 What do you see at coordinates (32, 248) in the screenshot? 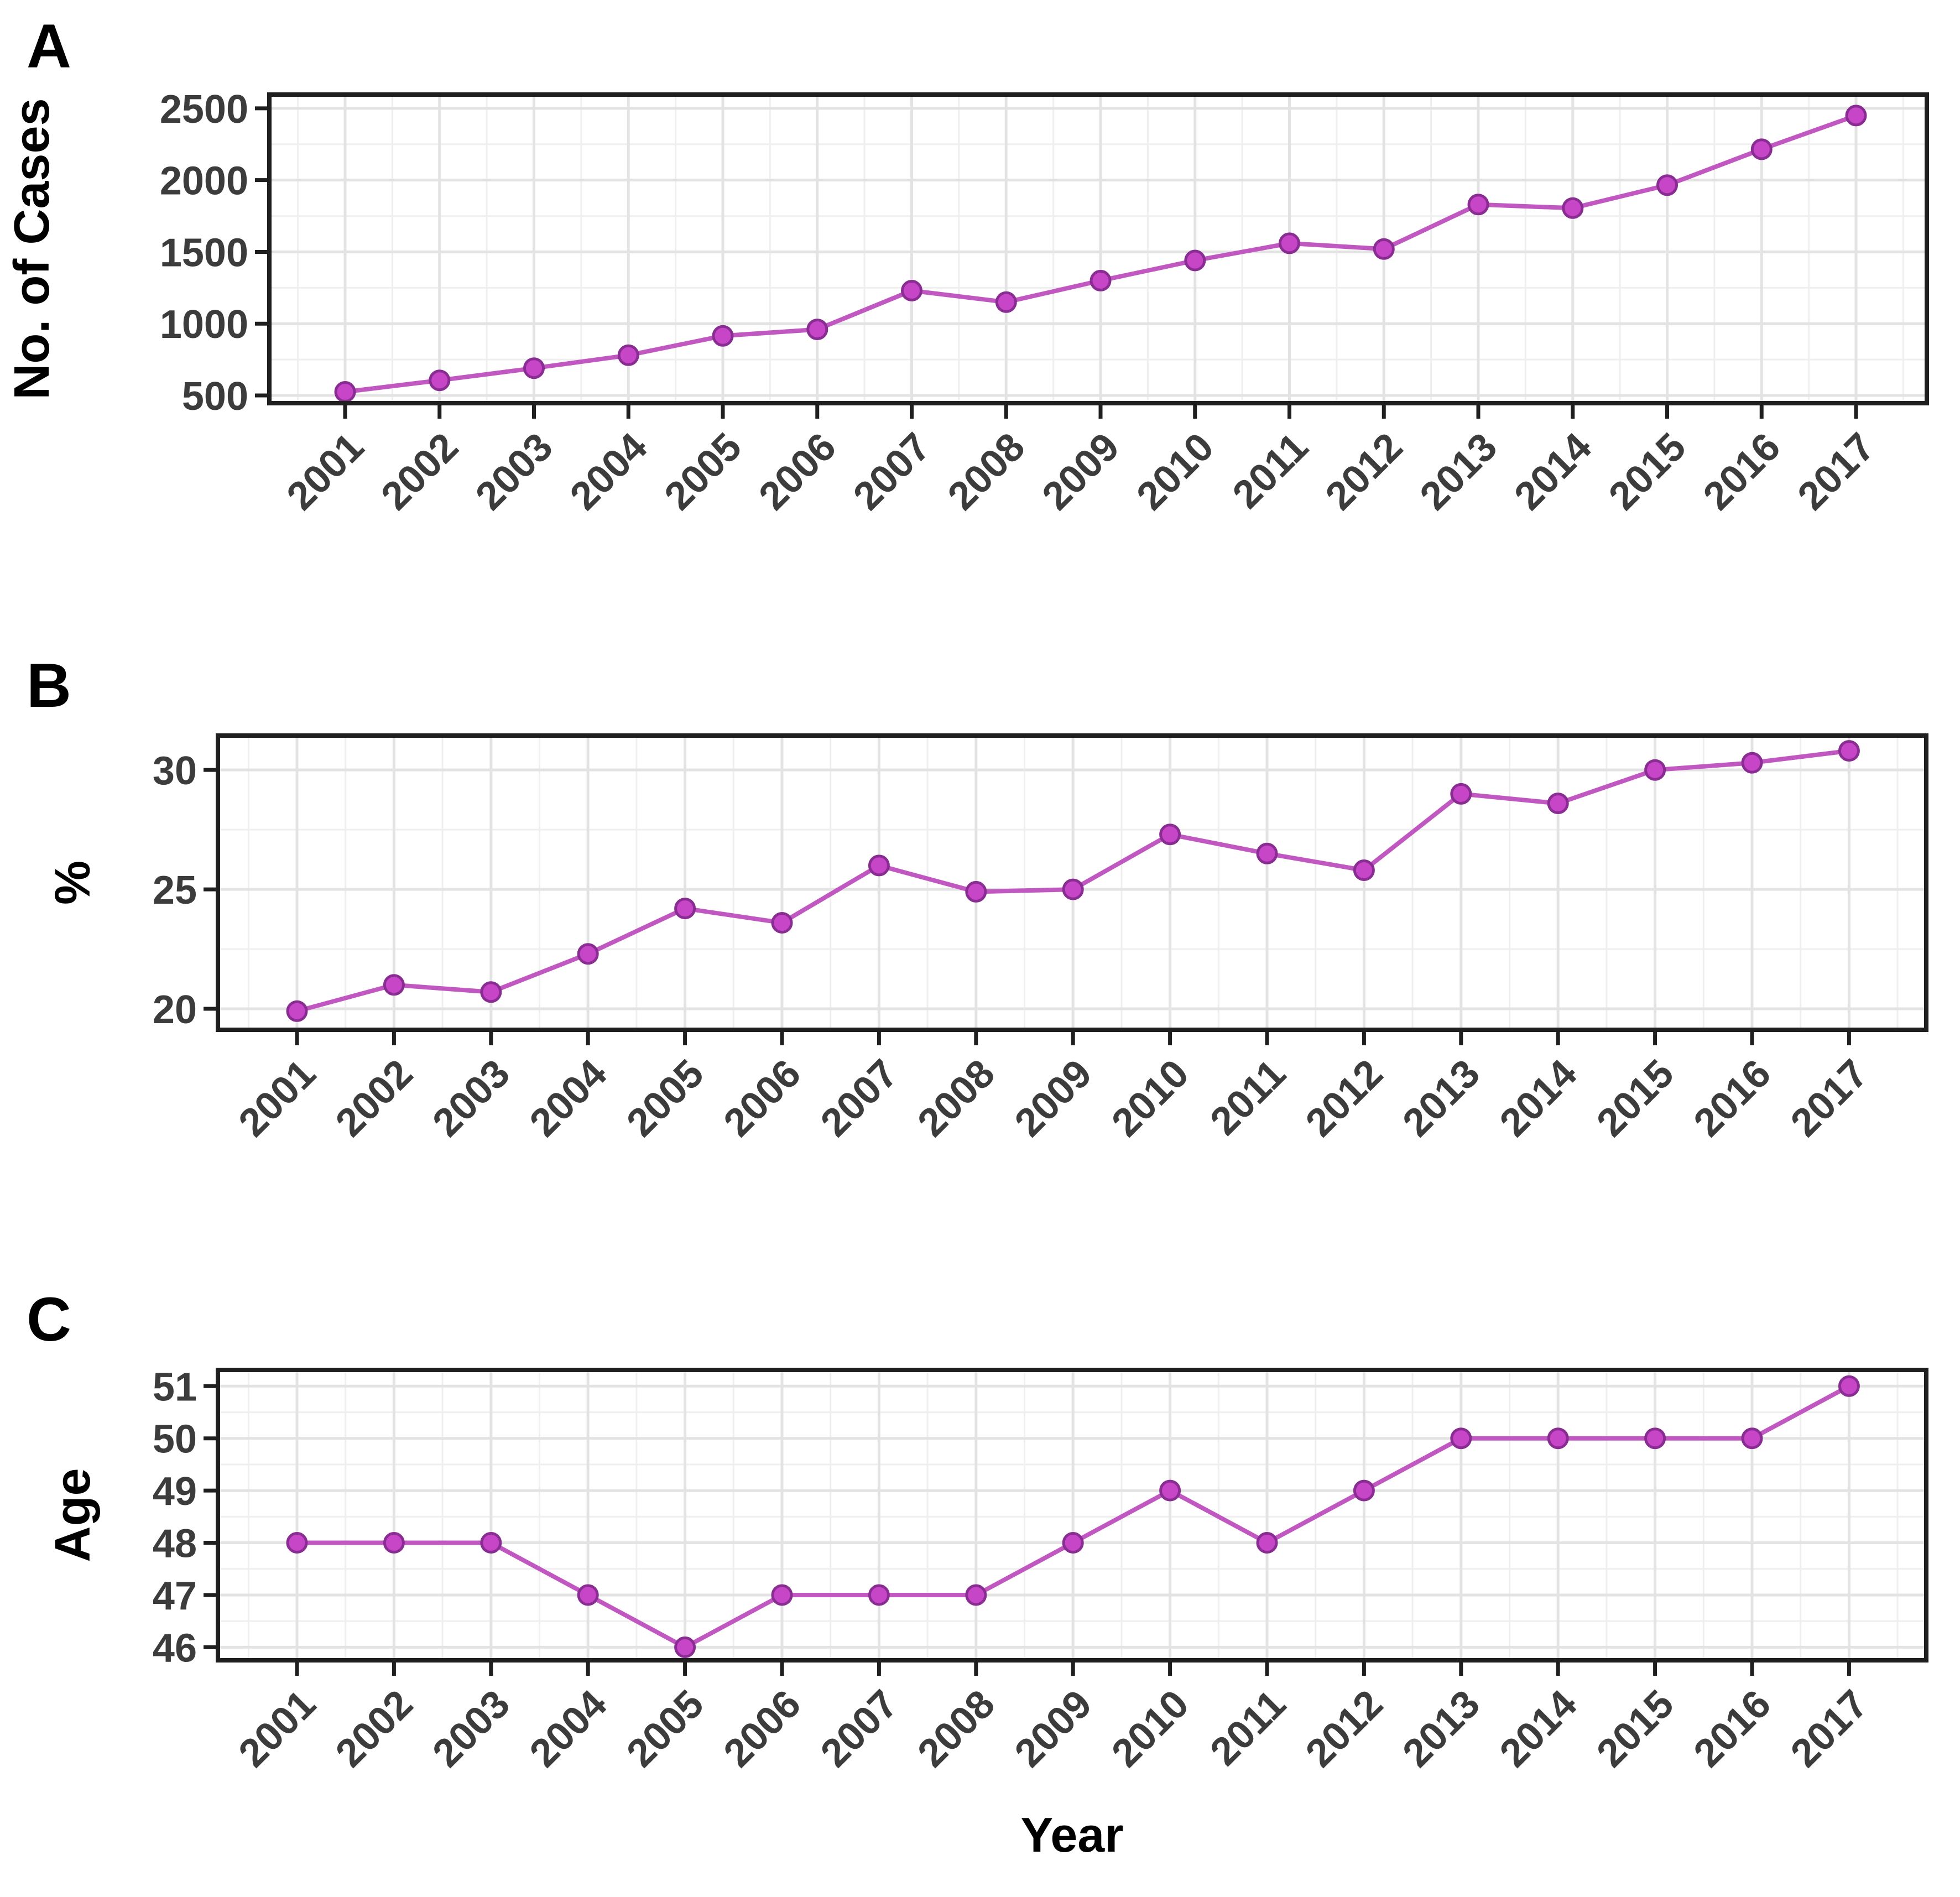
I see `y-axis-title: No. of Cases` at bounding box center [32, 248].